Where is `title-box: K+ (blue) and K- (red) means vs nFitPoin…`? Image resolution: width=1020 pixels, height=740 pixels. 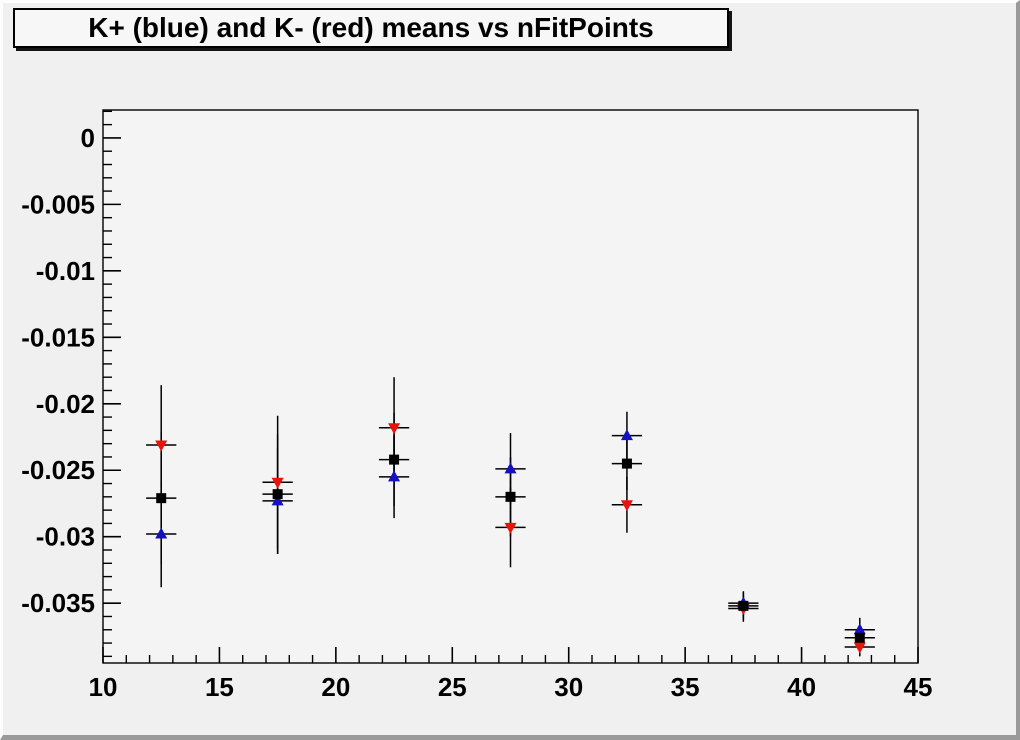
title-box: K+ (blue) and K- (red) means vs nFitPoin… is located at coordinates (371, 28).